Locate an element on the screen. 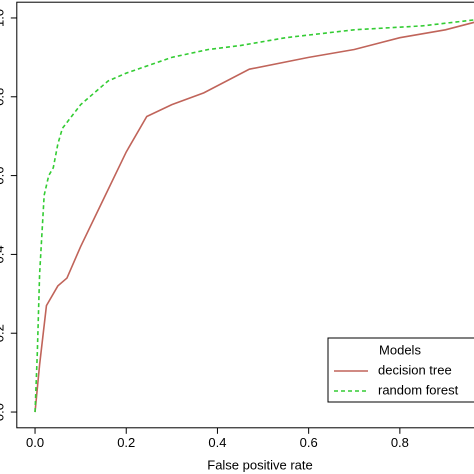 The image size is (474, 474). legend-label: decision tree is located at coordinates (415, 369).